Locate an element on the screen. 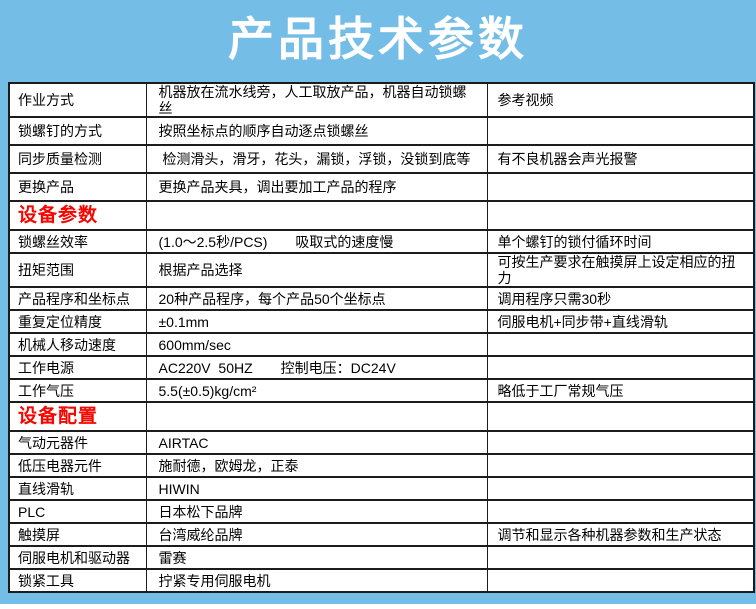  table-row: 锁螺丝效率 (1.0～2.5秒/PCS) 吸取式的速度慢 单个螺钉的锁付循环时间 is located at coordinates (381, 242).